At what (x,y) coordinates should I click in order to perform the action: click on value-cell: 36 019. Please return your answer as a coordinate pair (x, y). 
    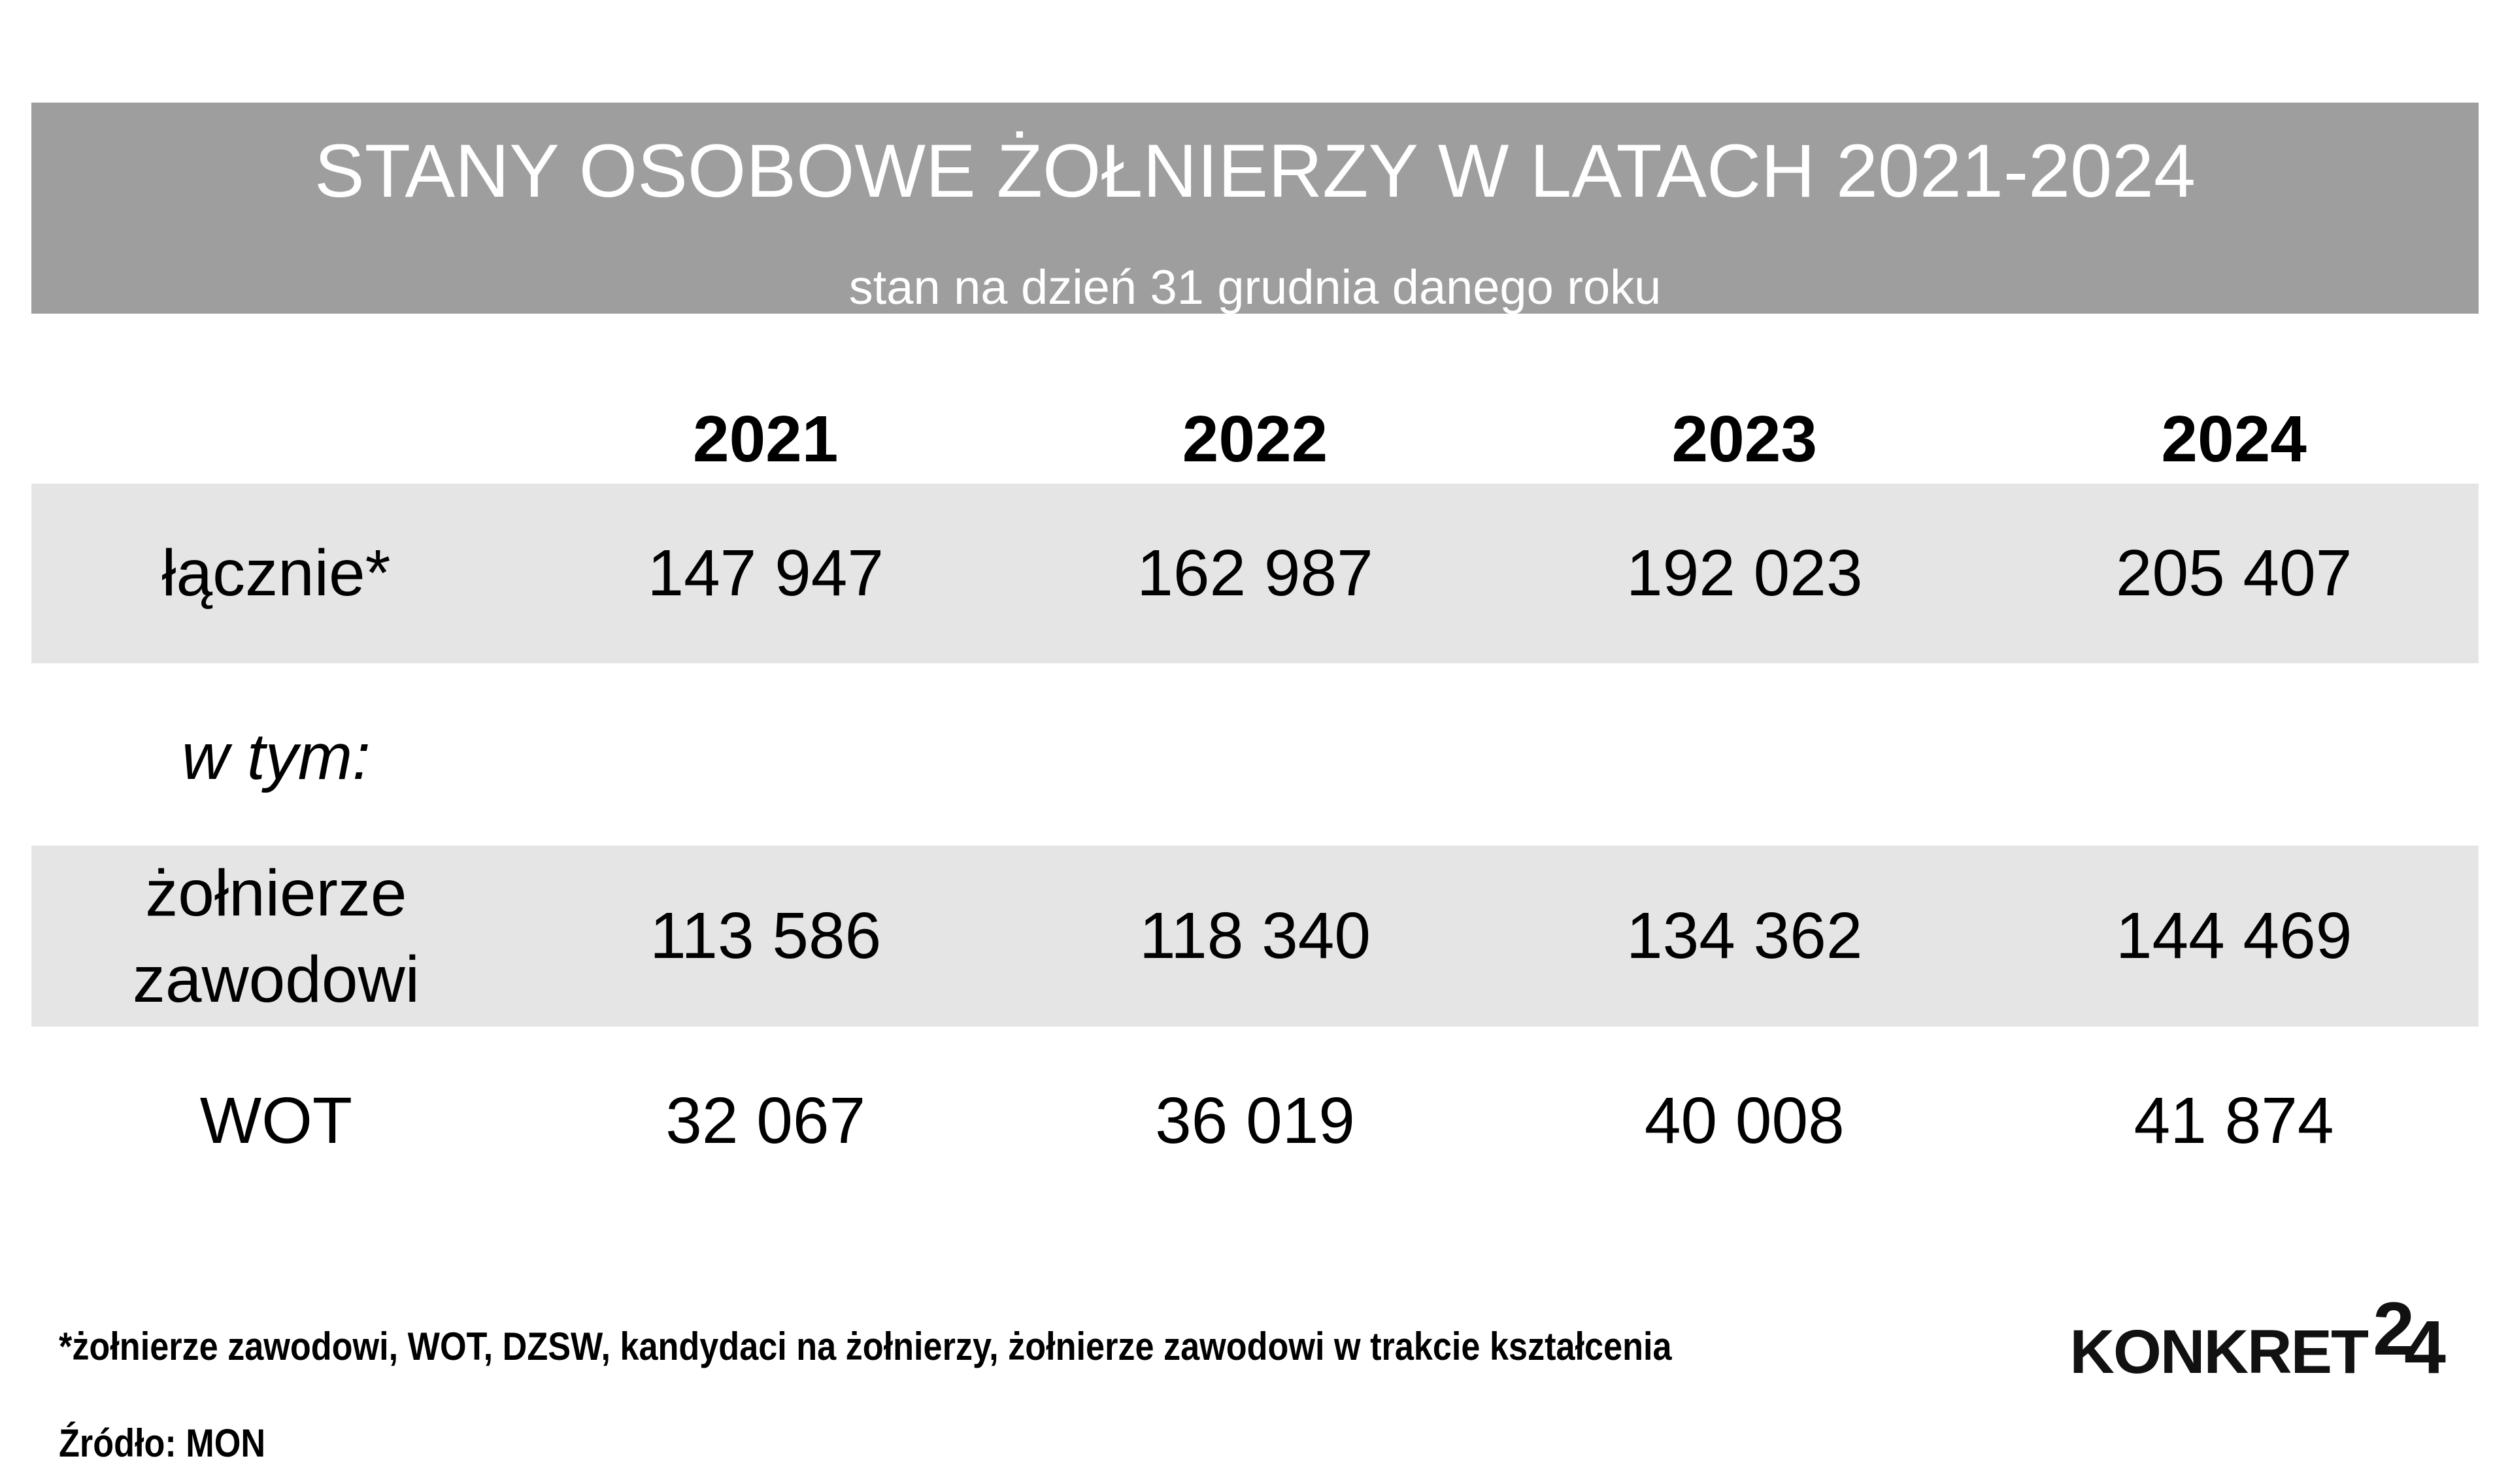
    Looking at the image, I should click on (1255, 1120).